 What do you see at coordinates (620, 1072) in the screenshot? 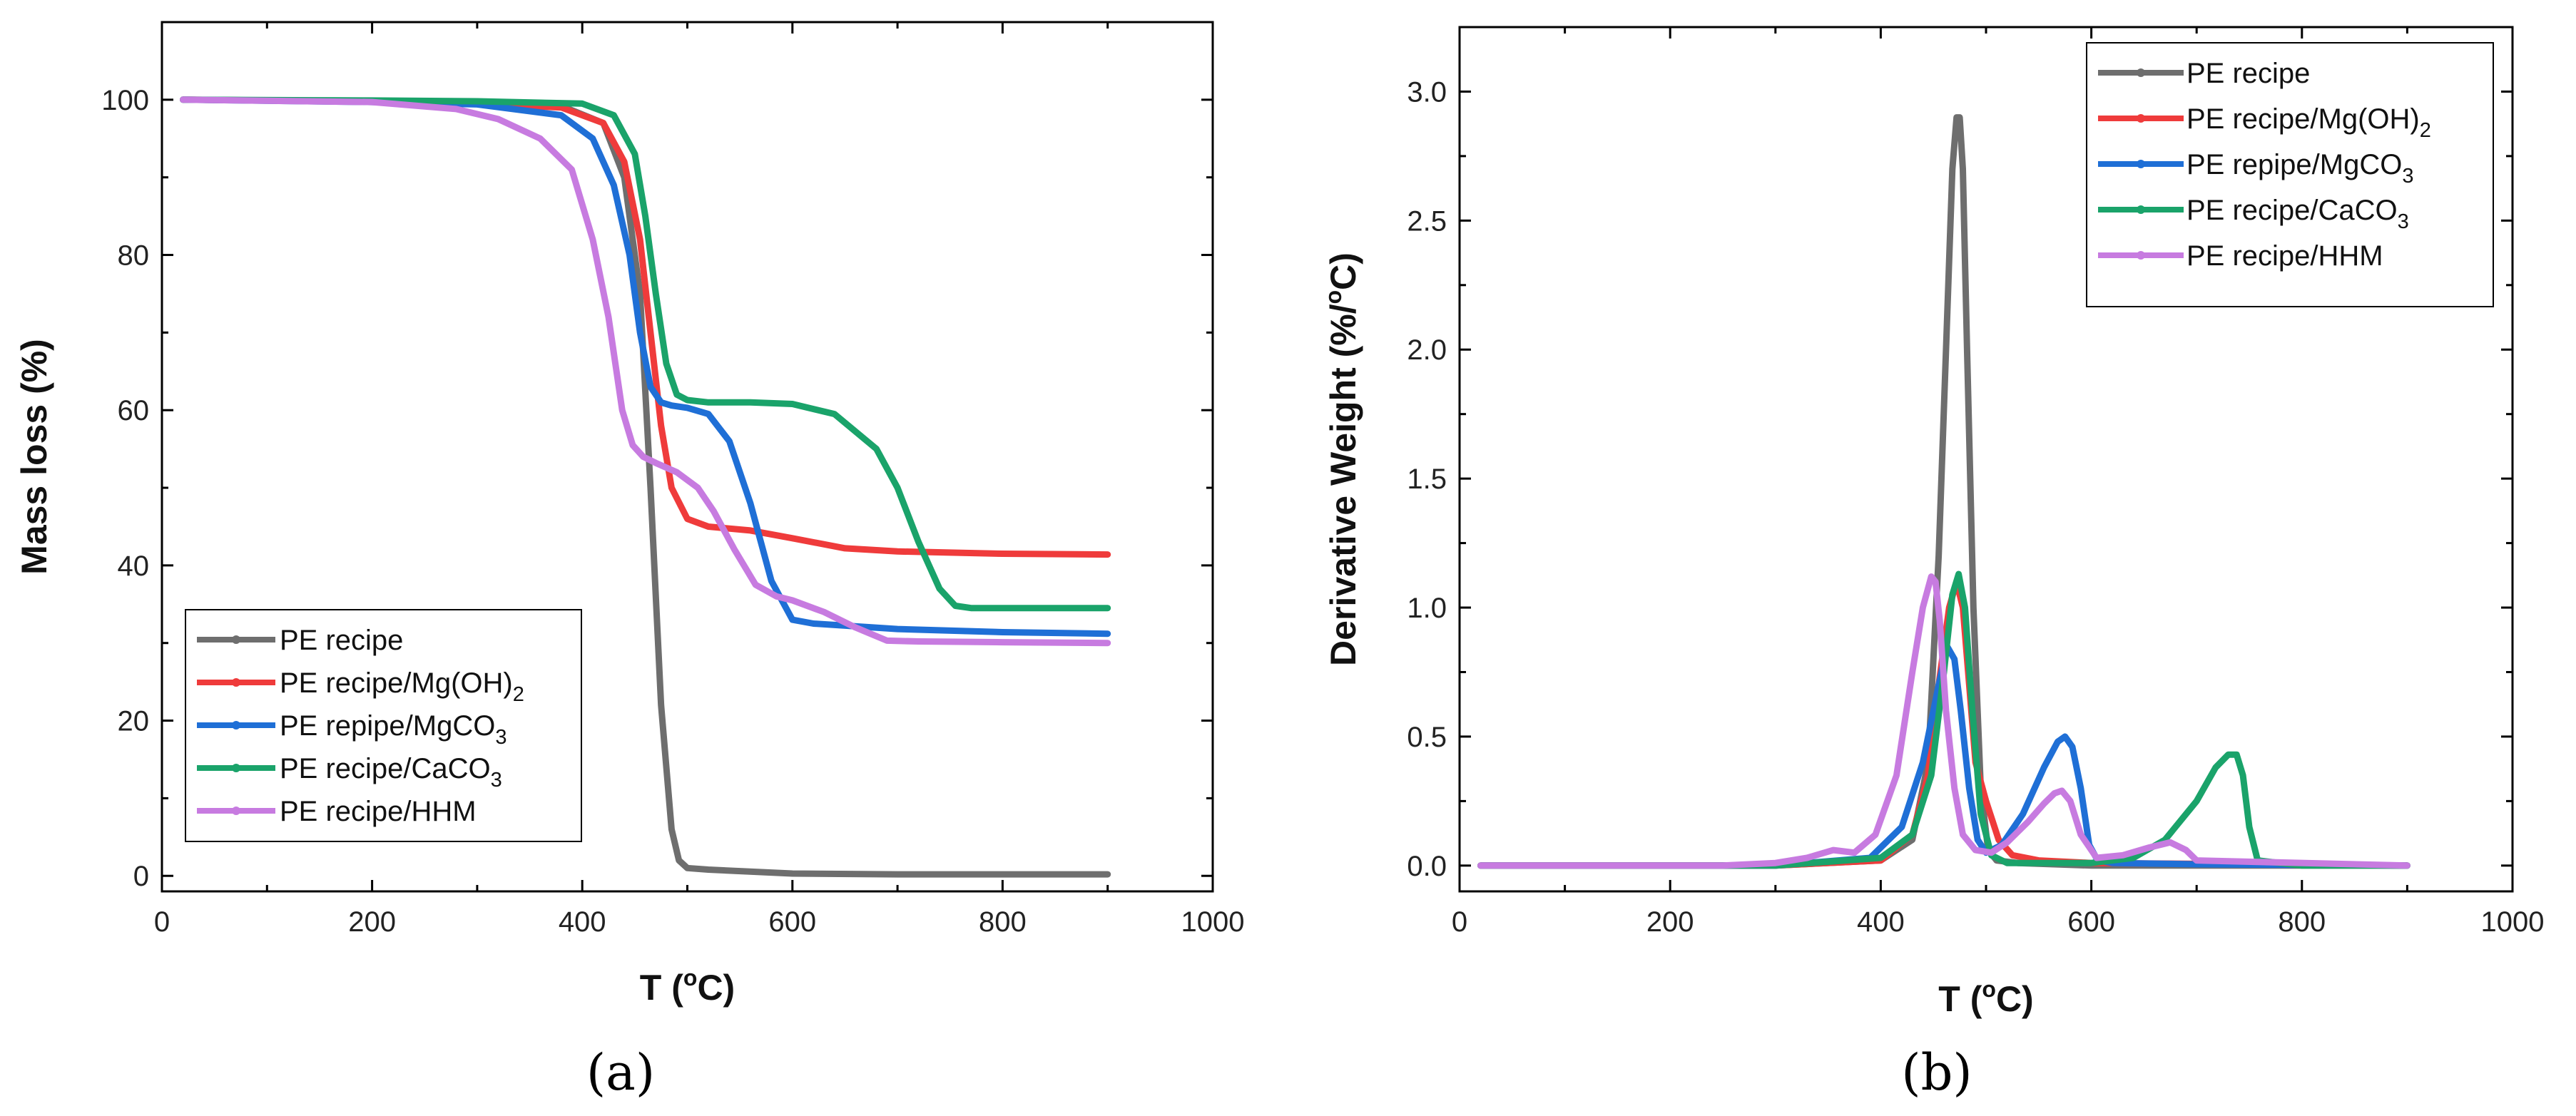
I see `panel-label-a: (a)` at bounding box center [620, 1072].